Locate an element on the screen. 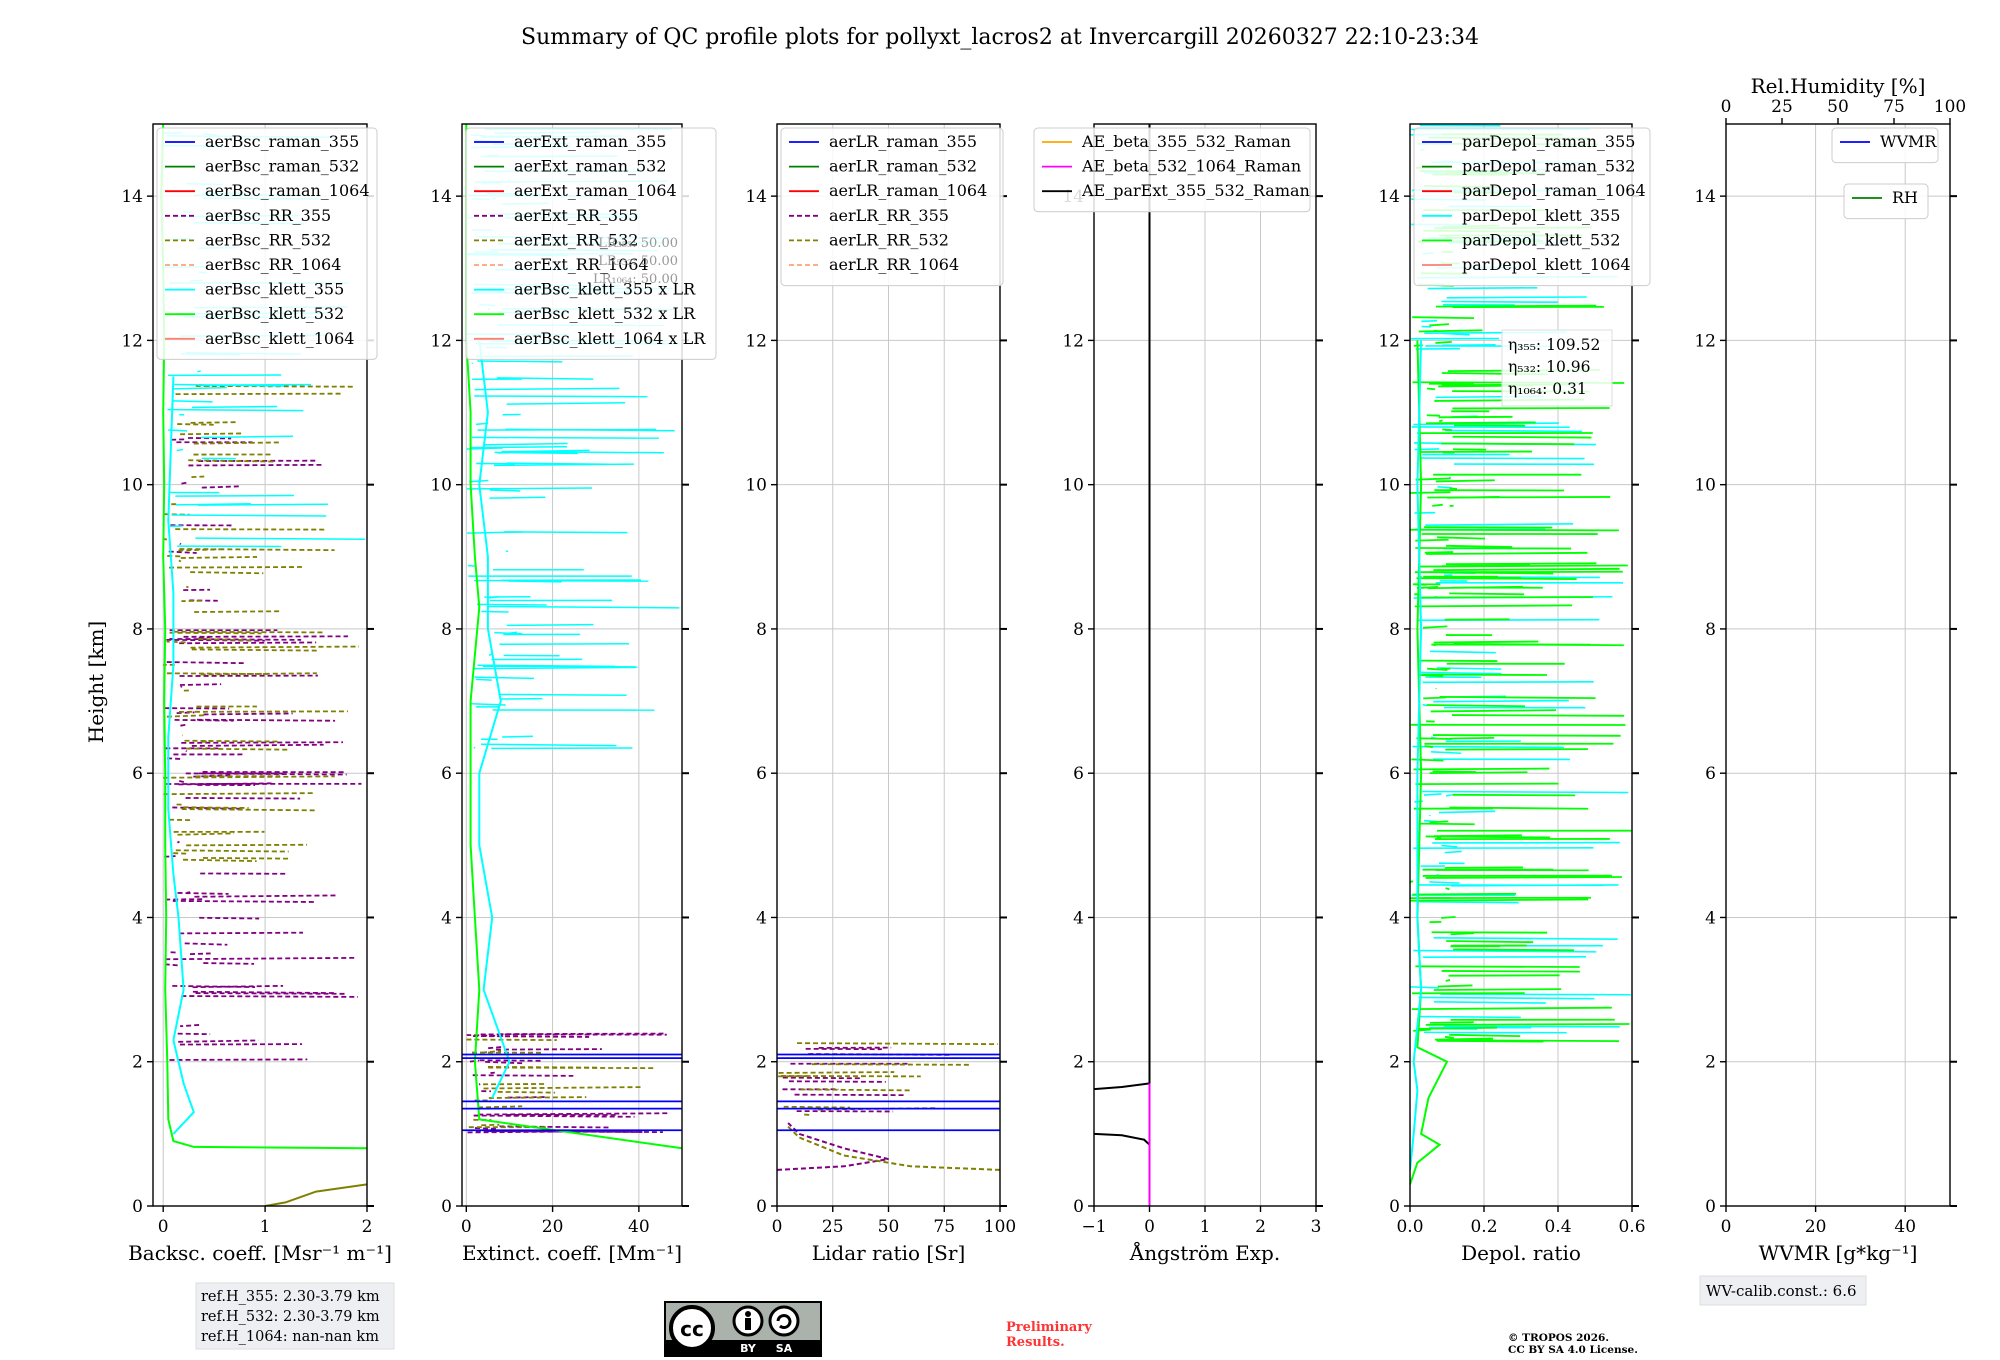  x-tick-label: 50 is located at coordinates (889, 1227).